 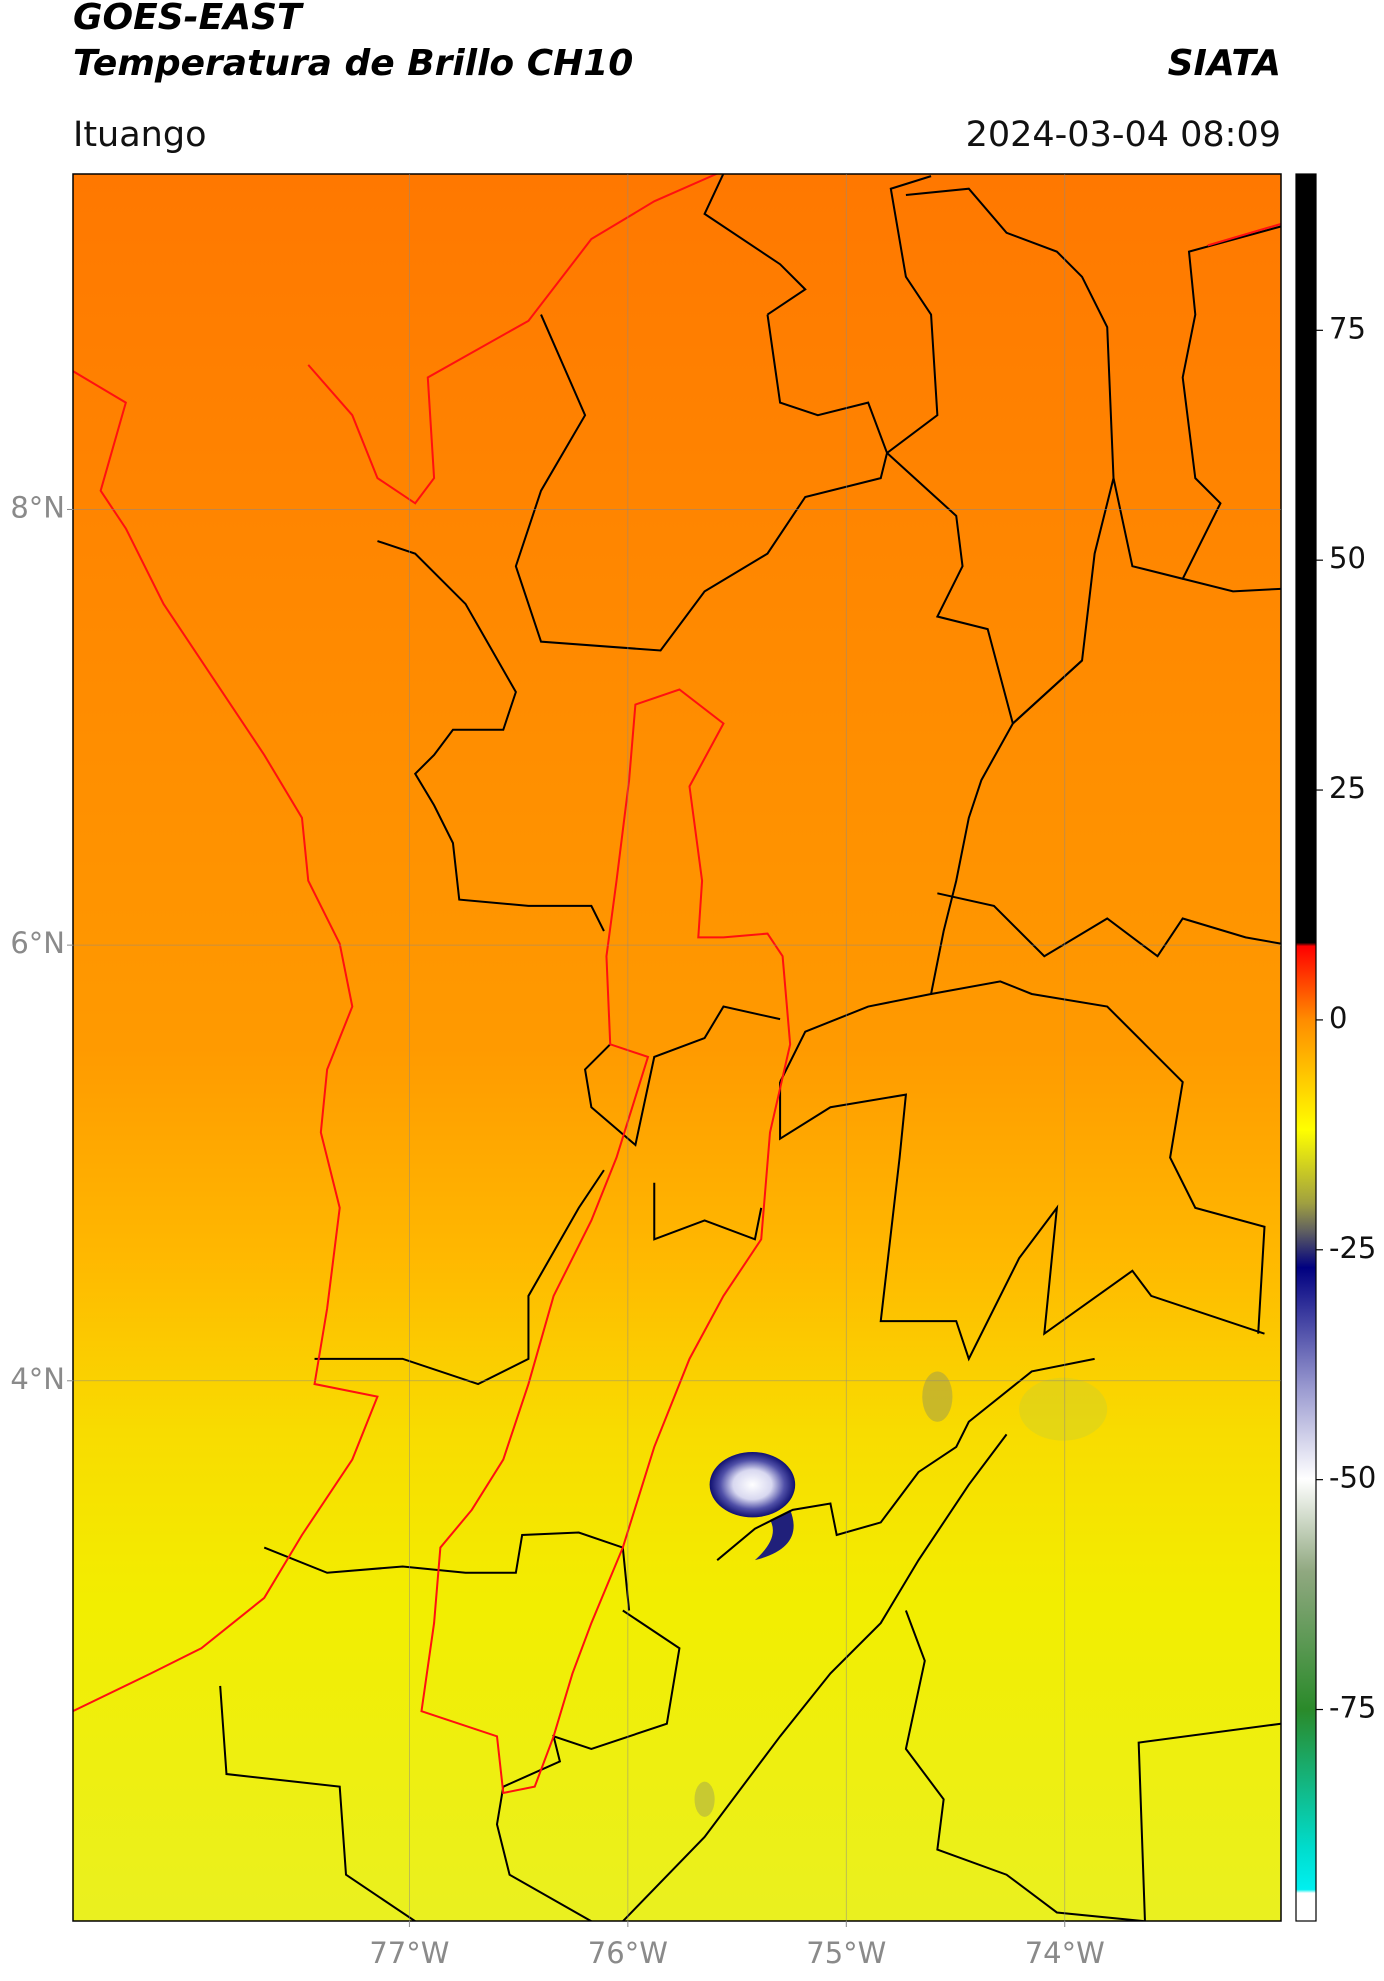 What do you see at coordinates (188, 19) in the screenshot?
I see `title: GOES-EAST` at bounding box center [188, 19].